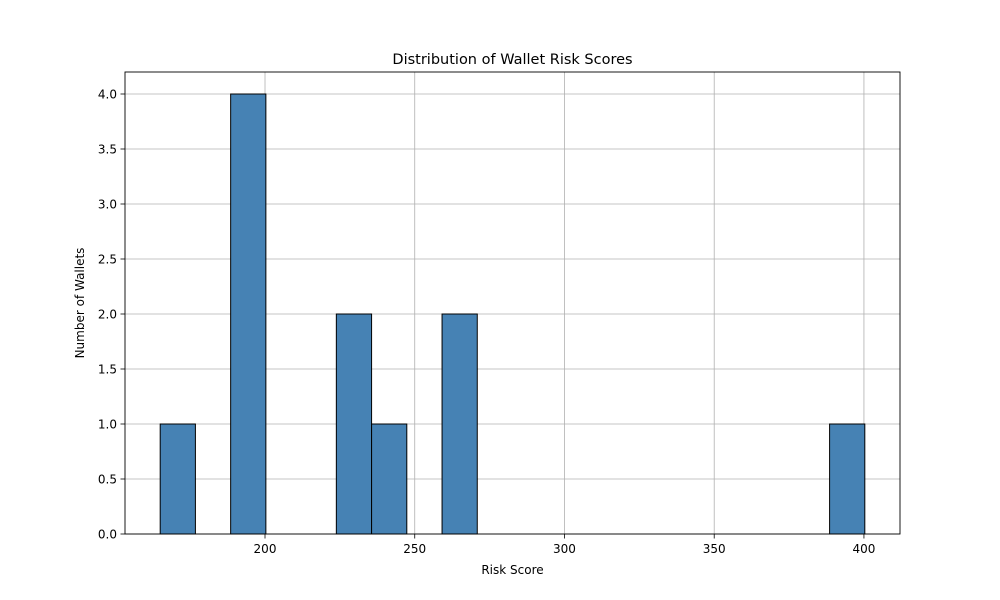 This screenshot has width=1000, height=600. I want to click on y-tick-label: 3.5, so click(107, 149).